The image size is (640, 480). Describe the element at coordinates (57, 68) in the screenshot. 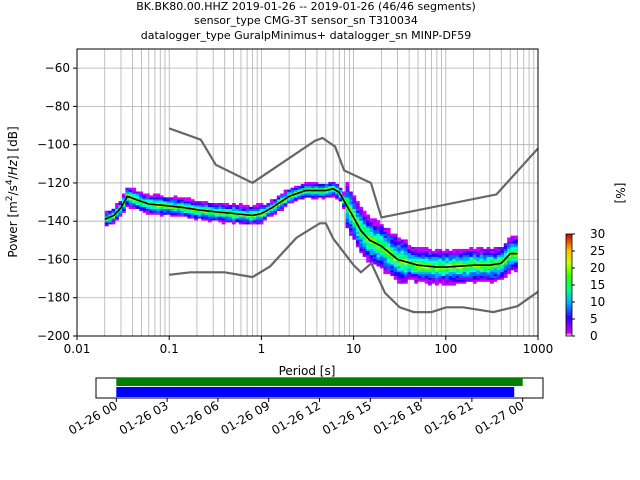

I see `y-tick-label: −60` at that location.